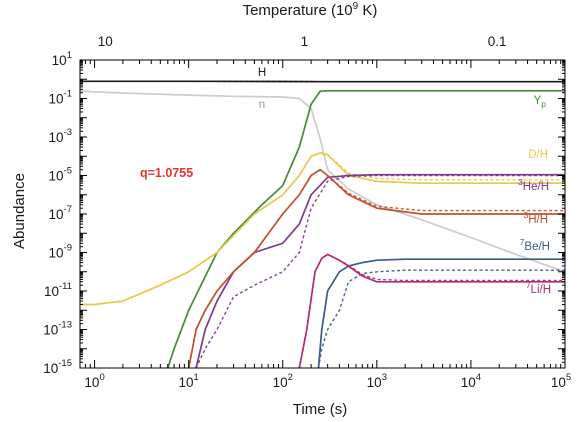 The height and width of the screenshot is (422, 581). What do you see at coordinates (166, 173) in the screenshot?
I see `parameter-label: q=1.0755` at bounding box center [166, 173].